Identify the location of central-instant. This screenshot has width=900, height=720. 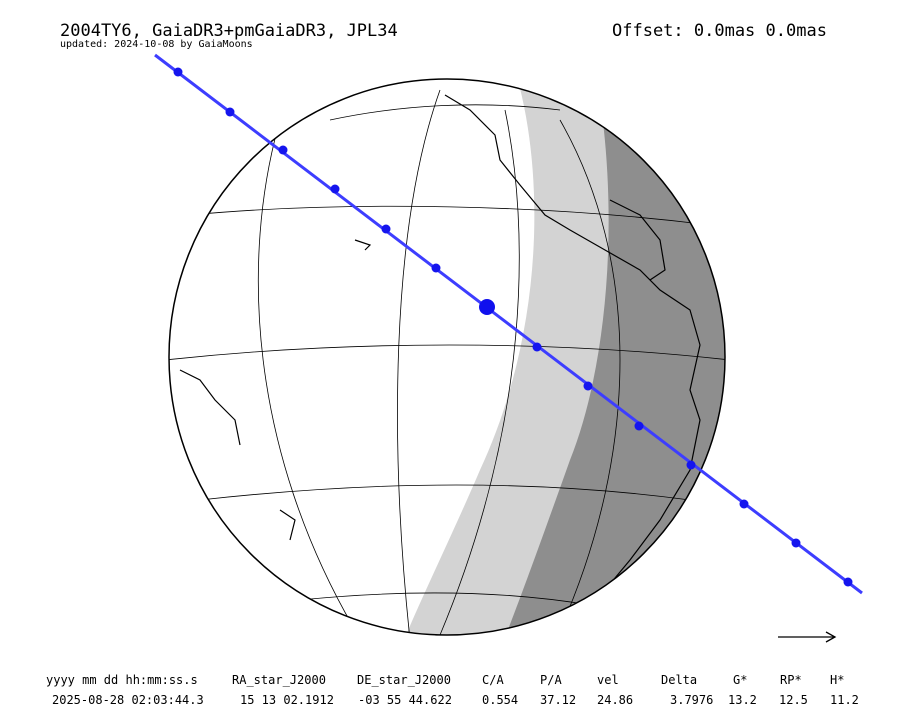
(487, 307).